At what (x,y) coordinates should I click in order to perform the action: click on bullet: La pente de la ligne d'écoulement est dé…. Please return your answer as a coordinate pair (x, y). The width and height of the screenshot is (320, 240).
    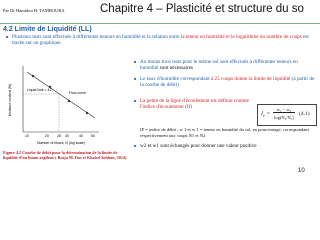
    Looking at the image, I should click on (193, 104).